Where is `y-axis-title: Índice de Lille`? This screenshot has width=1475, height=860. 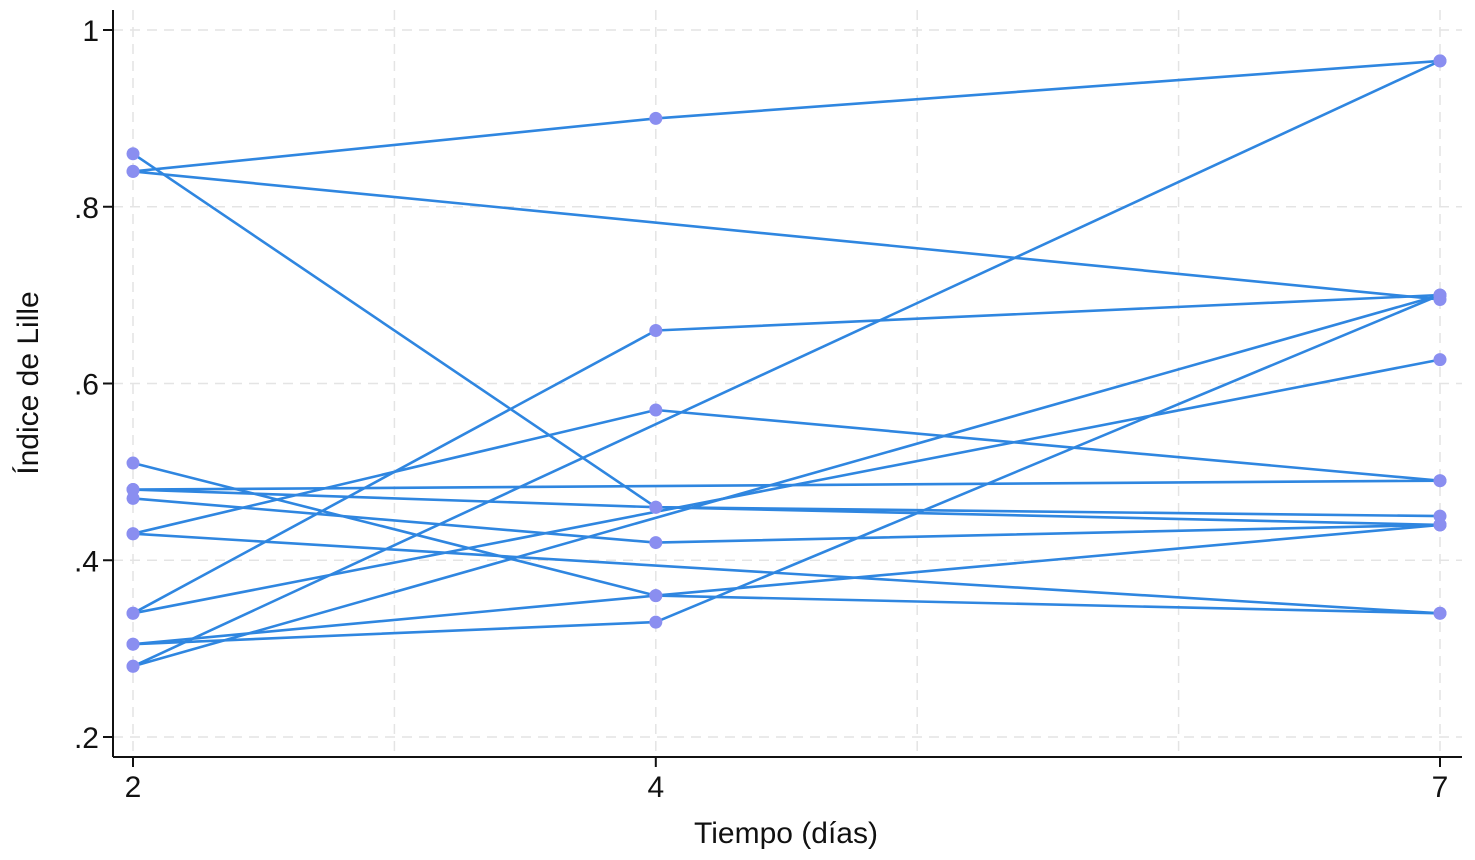
y-axis-title: Índice de Lille is located at coordinates (28, 382).